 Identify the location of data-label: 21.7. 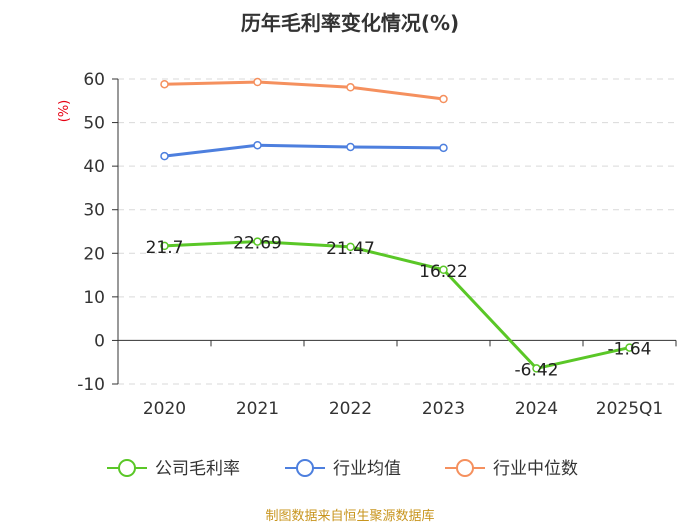
(165, 248).